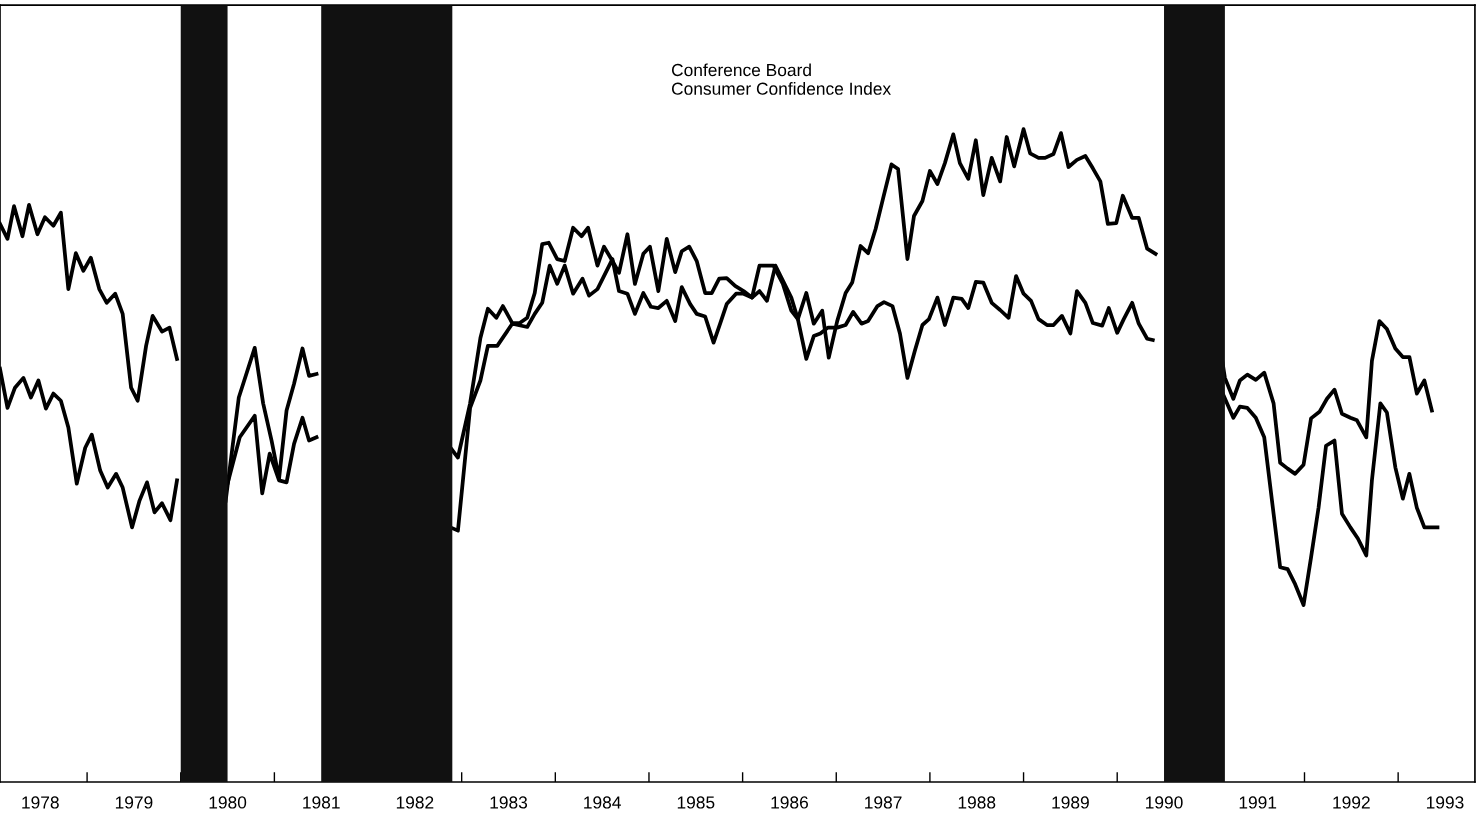 This screenshot has width=1477, height=816. I want to click on x-tick-label: 1985, so click(696, 802).